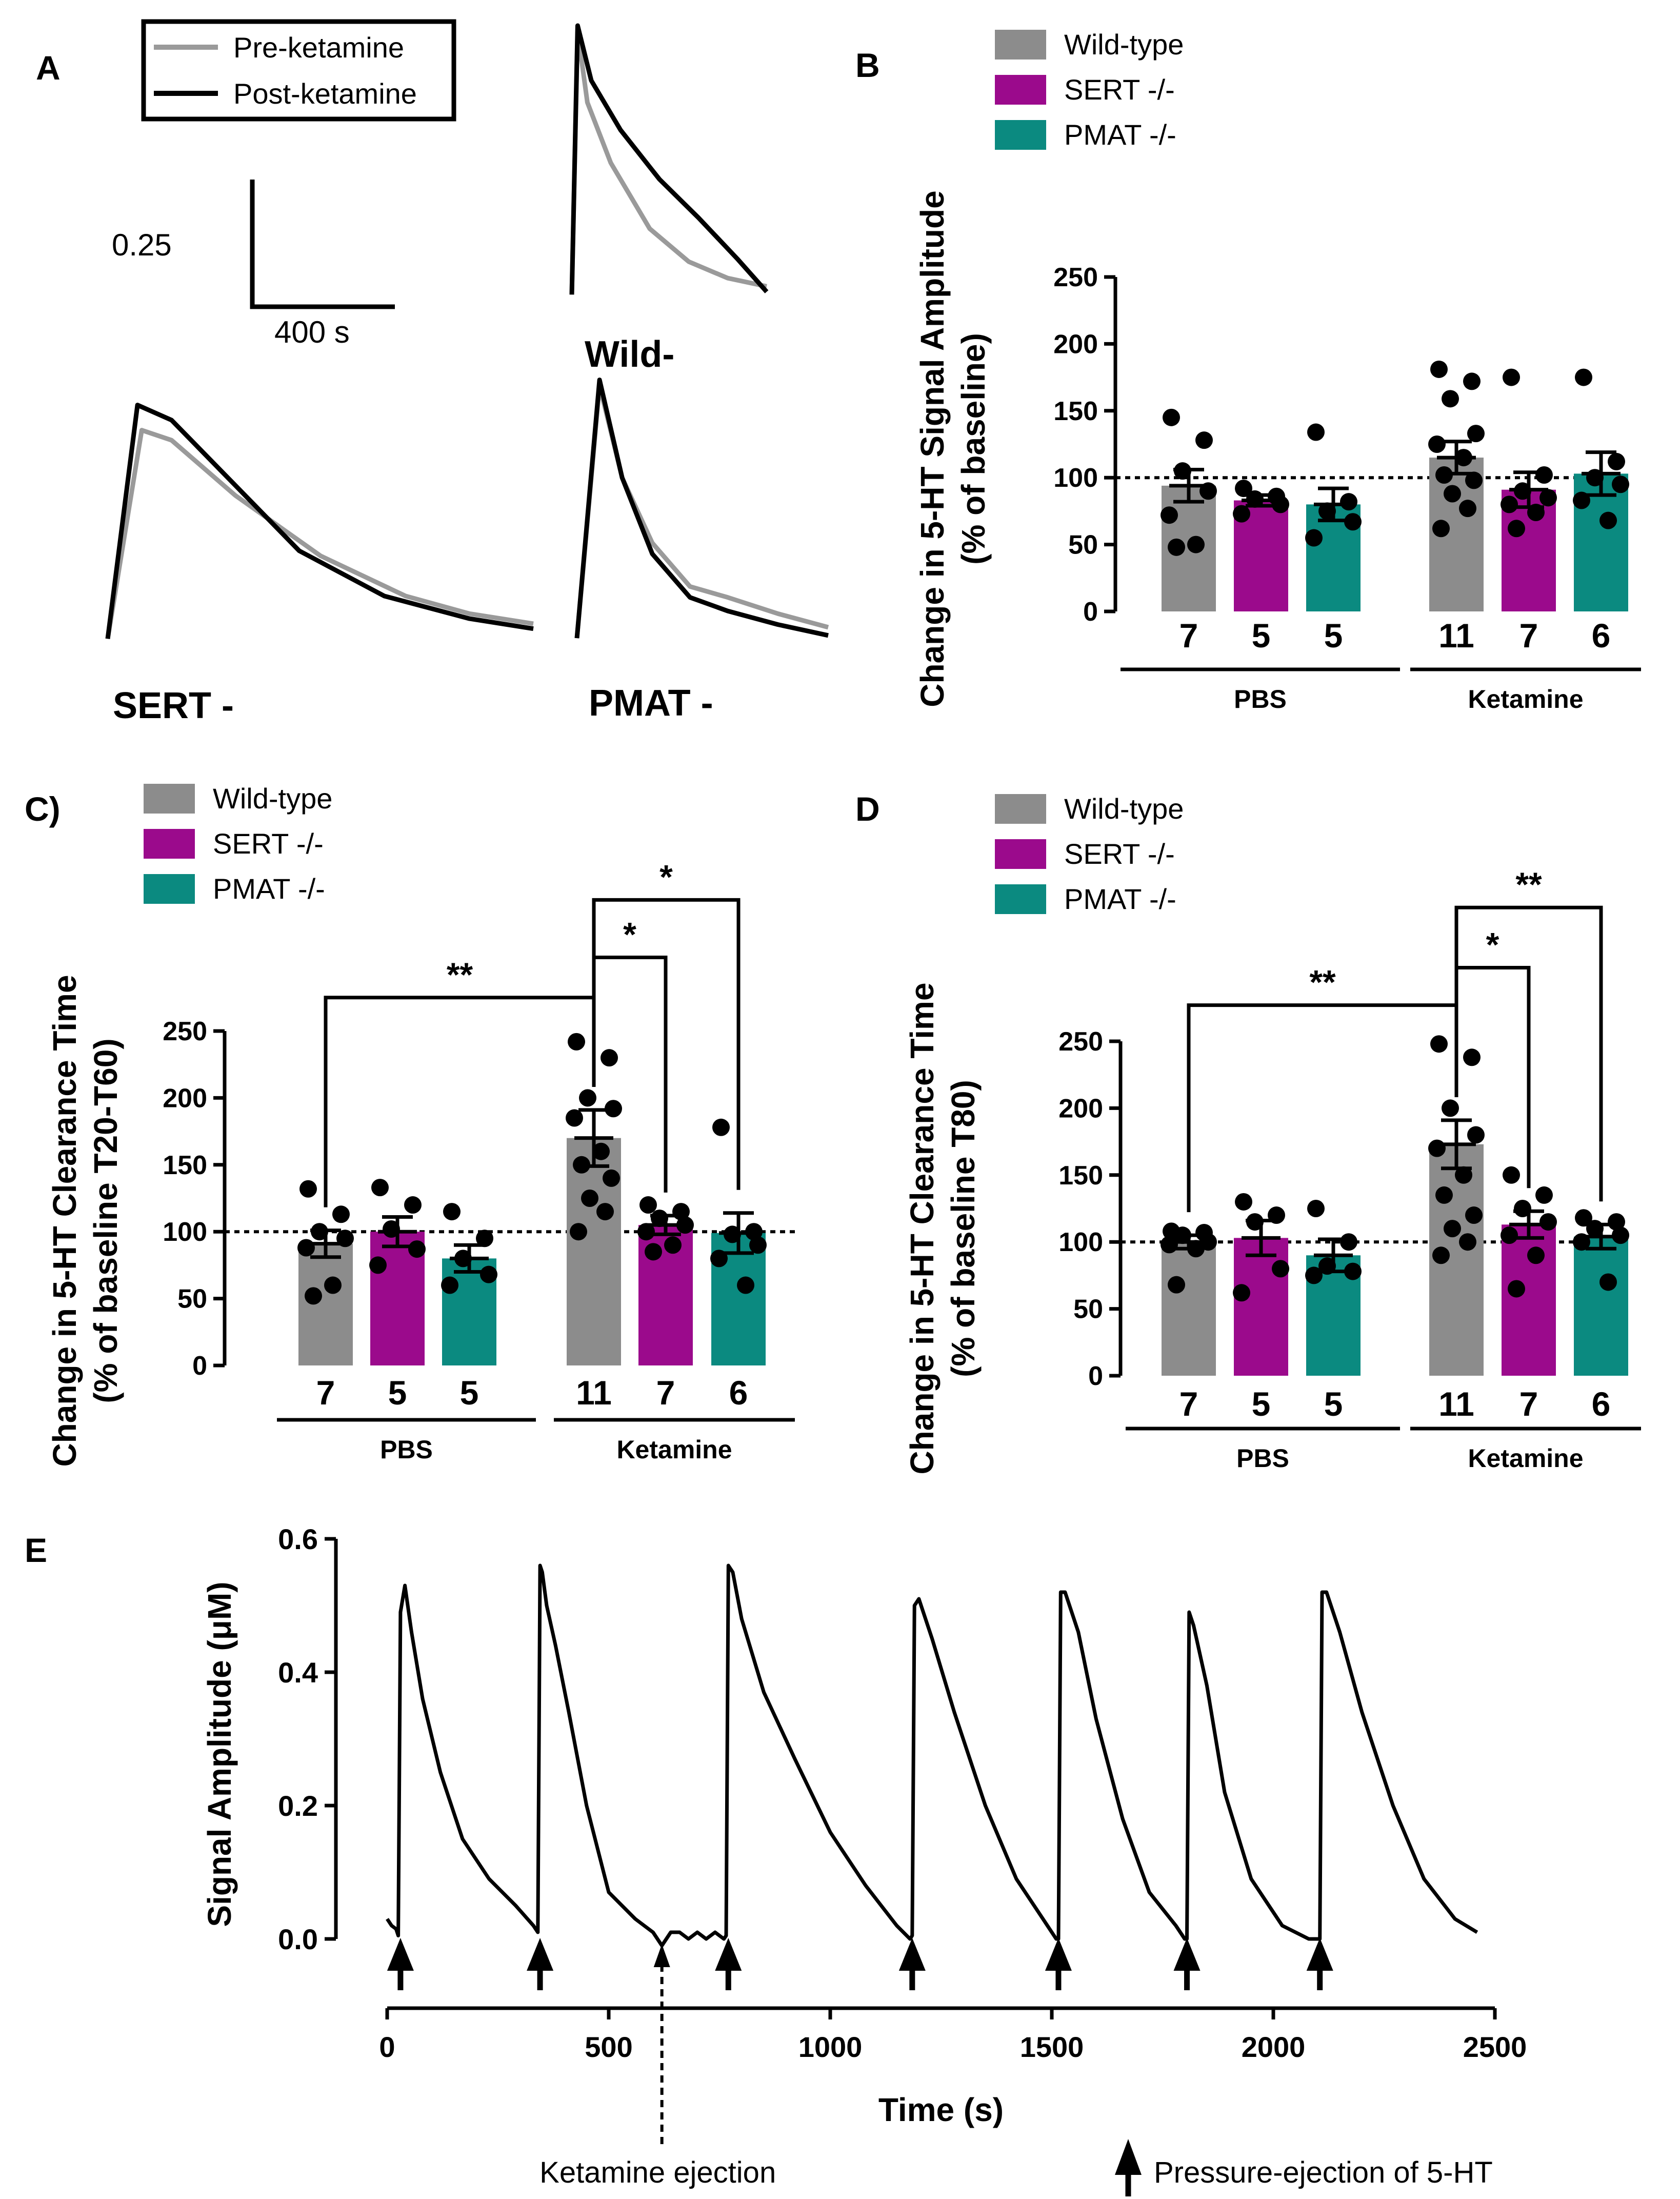 The height and width of the screenshot is (2199, 1680). I want to click on y-tick-label: 50, so click(192, 1299).